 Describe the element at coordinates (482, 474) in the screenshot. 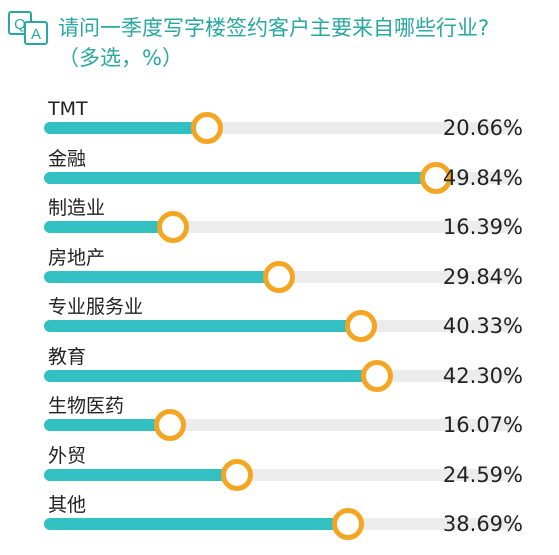

I see `value-label: 24.59%` at that location.